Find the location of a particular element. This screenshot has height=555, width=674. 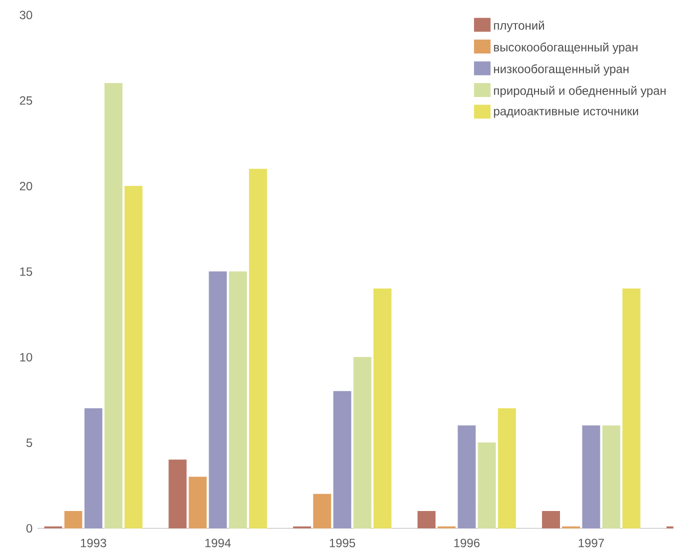

y-tick-label: 5 is located at coordinates (29, 442).